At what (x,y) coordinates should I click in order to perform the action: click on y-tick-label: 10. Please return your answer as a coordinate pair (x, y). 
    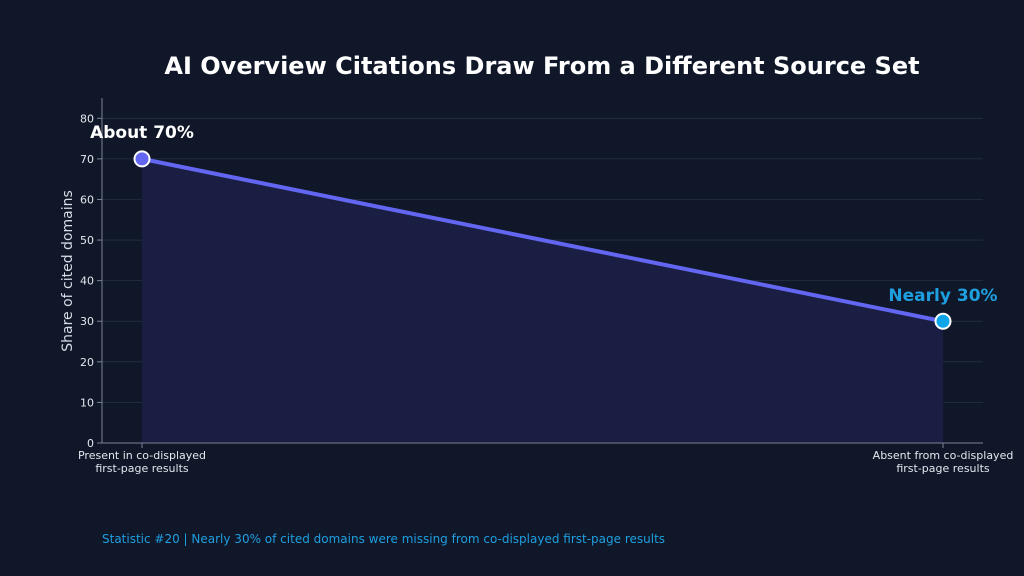
    Looking at the image, I should click on (87, 402).